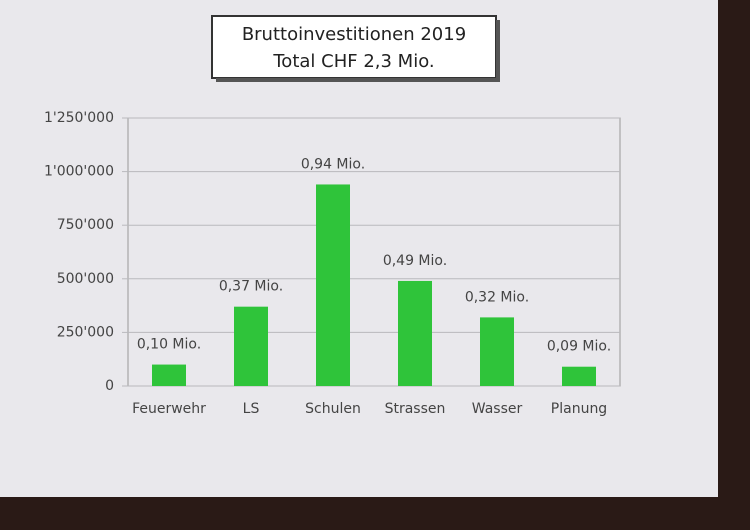 The height and width of the screenshot is (530, 750). I want to click on x-tick-label: Schulen, so click(333, 409).